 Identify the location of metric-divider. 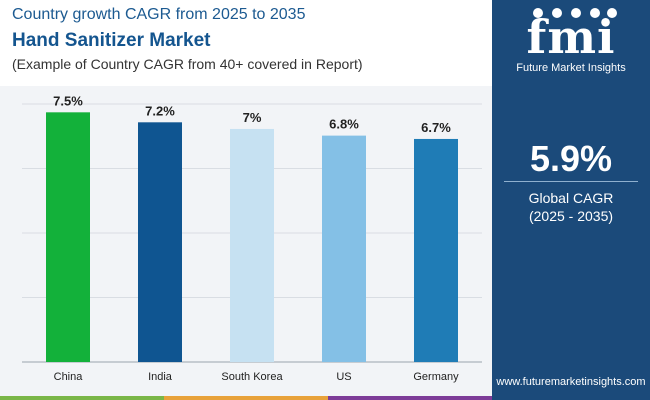
(571, 181).